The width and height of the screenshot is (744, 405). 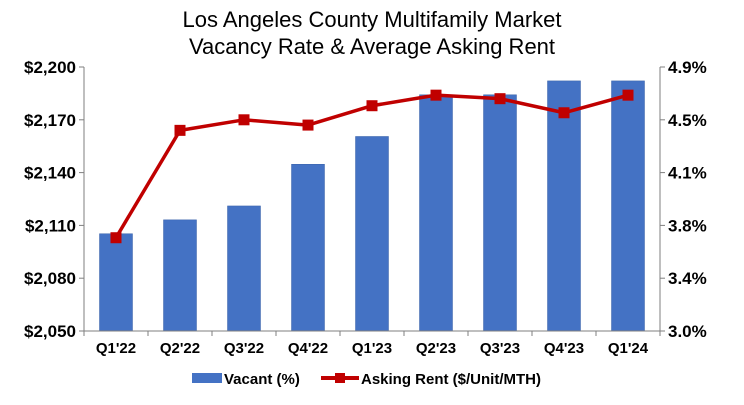 I want to click on right-tick-label-2: 4.1%, so click(x=687, y=173).